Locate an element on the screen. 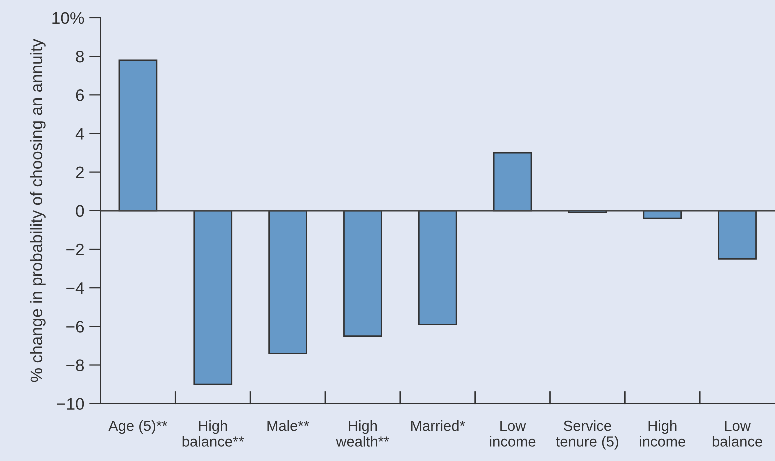  x-tick-label: Low balance is located at coordinates (737, 434).